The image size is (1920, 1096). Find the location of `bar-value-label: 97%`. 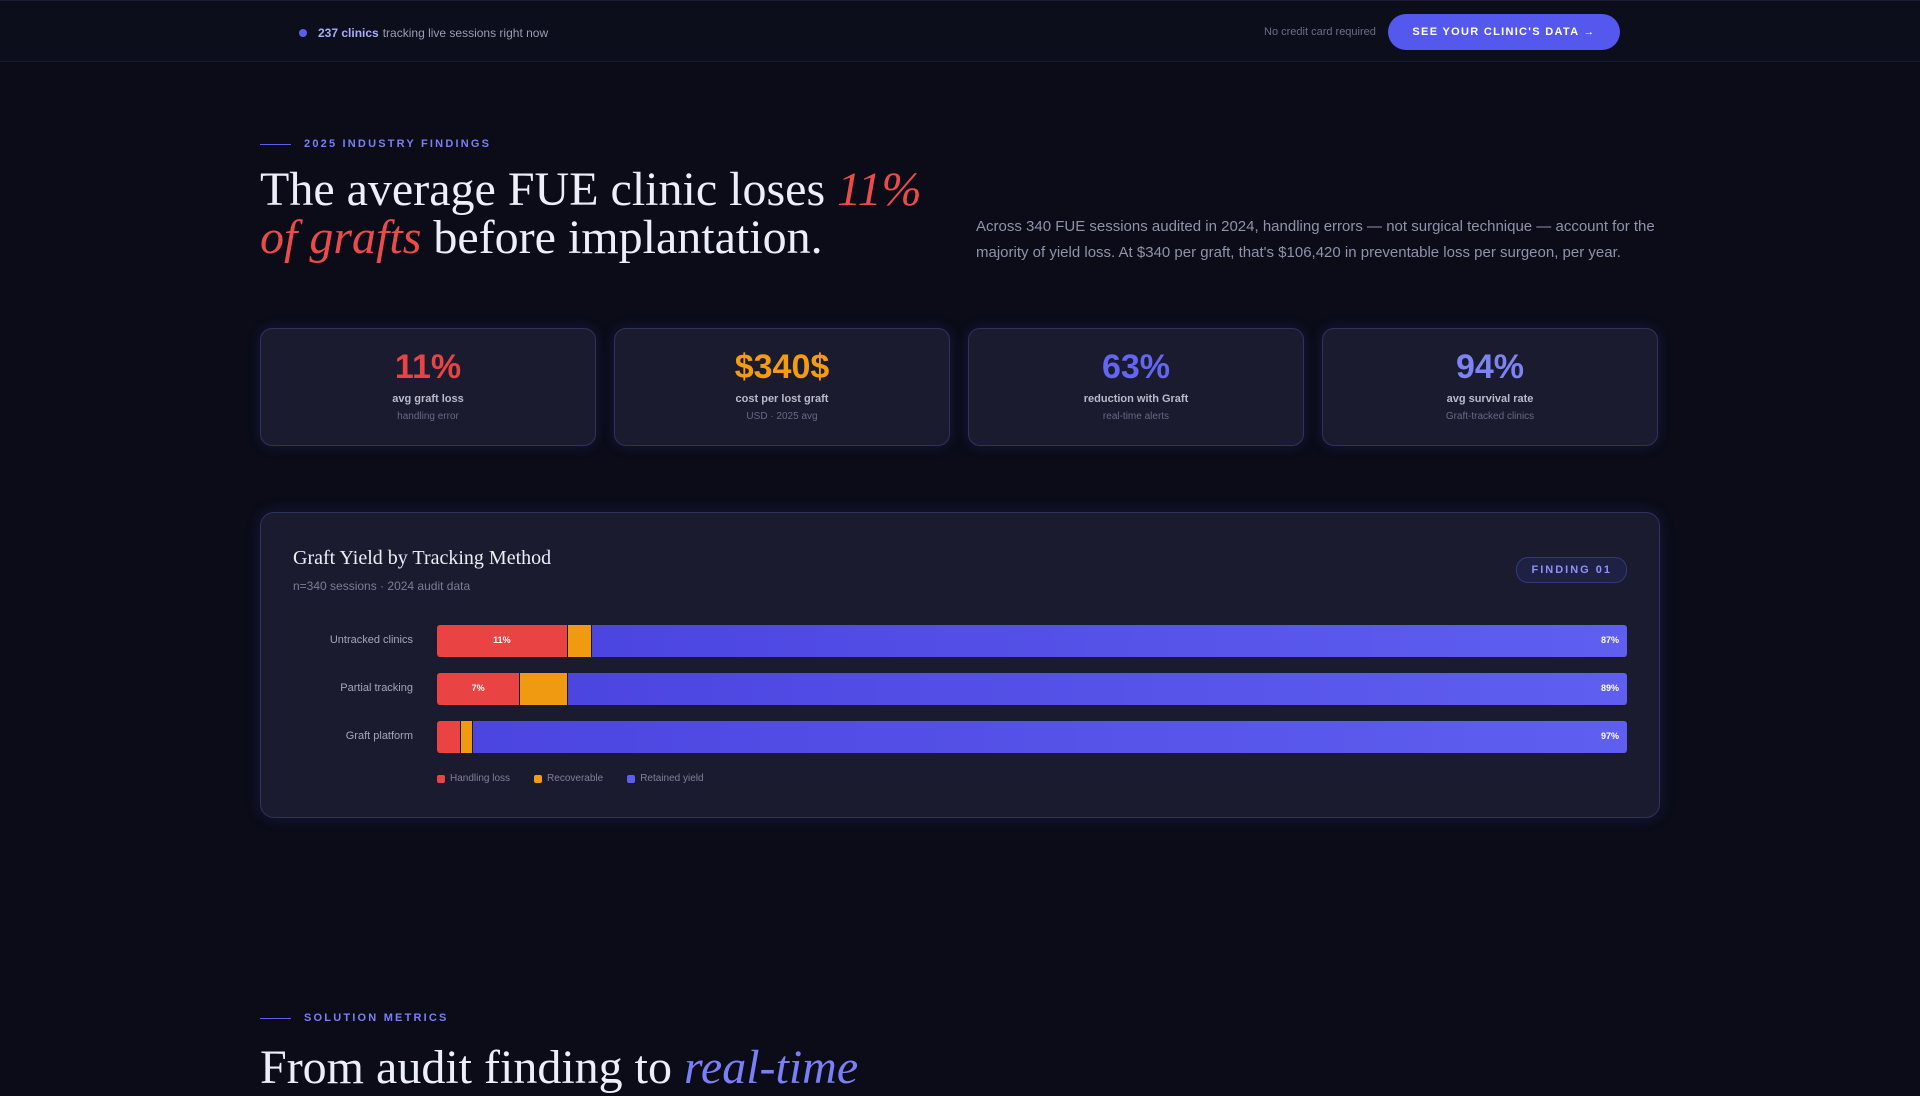

bar-value-label: 97% is located at coordinates (1609, 736).